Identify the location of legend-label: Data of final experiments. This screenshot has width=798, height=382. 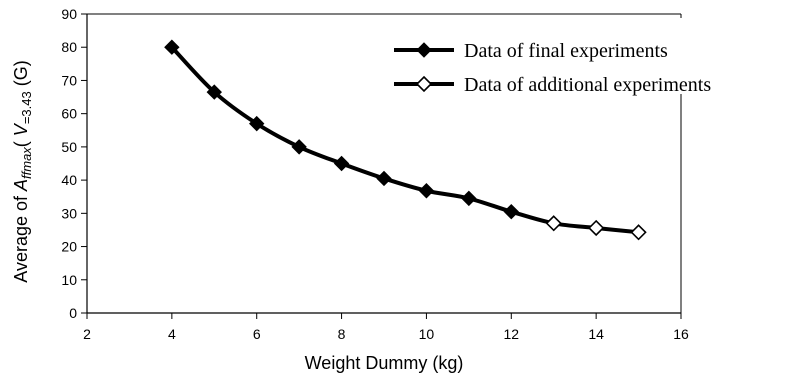
(566, 51).